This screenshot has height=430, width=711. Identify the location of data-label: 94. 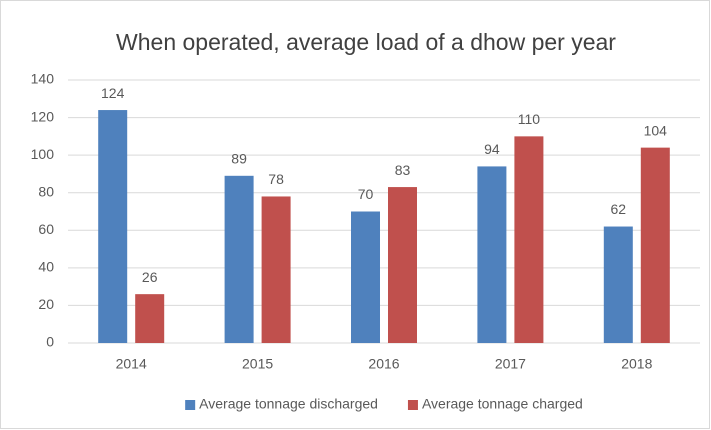
(492, 149).